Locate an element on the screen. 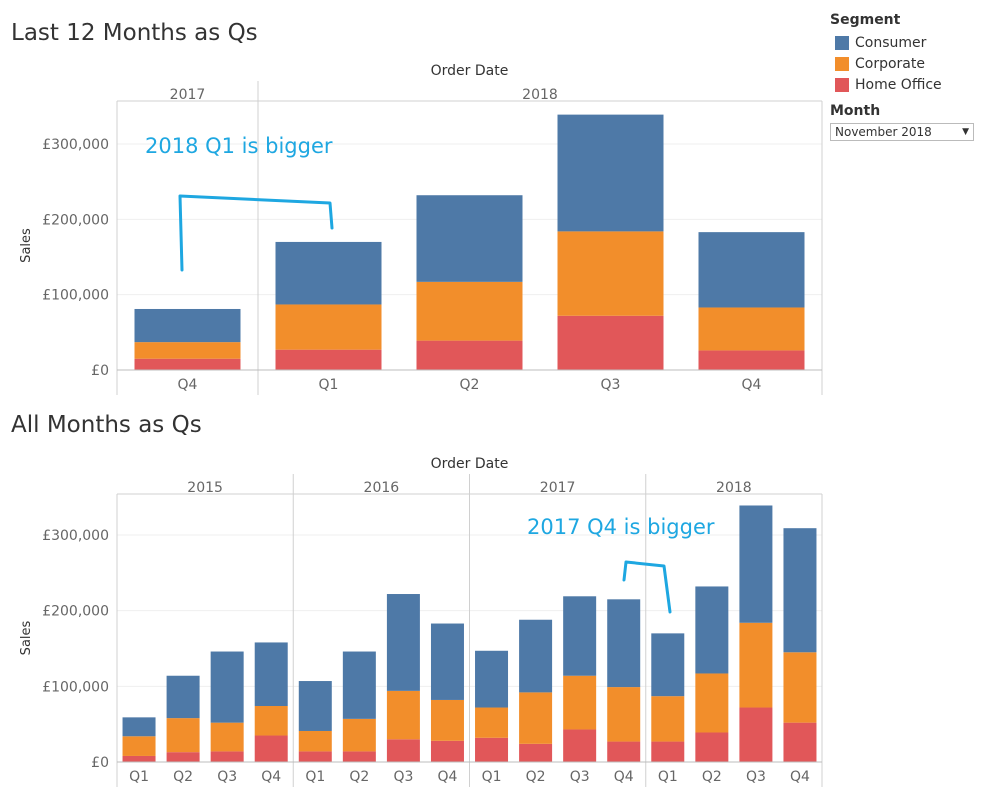 The height and width of the screenshot is (795, 987). legend-label-consumer: Consumer is located at coordinates (891, 42).